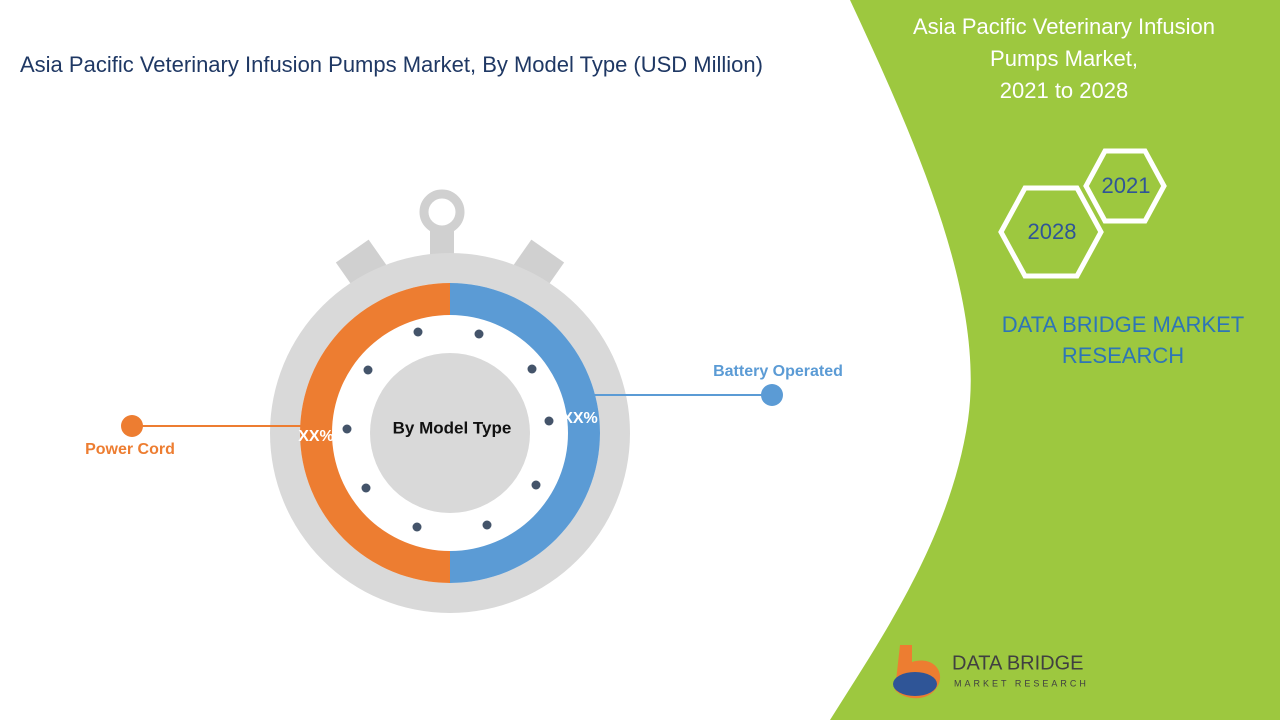 The height and width of the screenshot is (720, 1280). I want to click on hexagon-label: 2021, so click(1126, 185).